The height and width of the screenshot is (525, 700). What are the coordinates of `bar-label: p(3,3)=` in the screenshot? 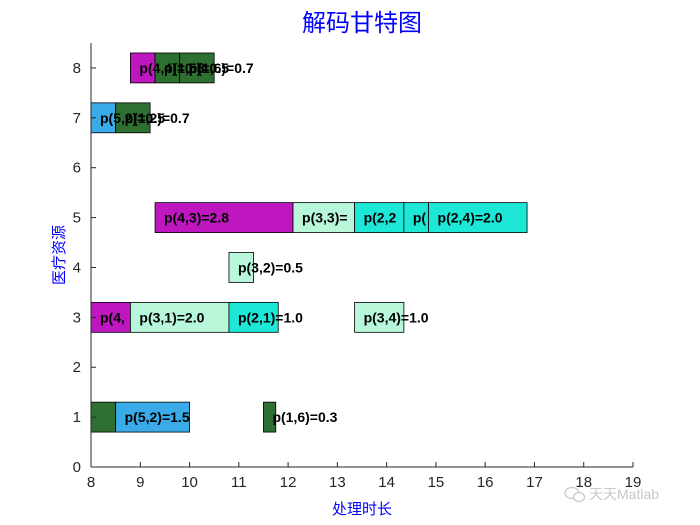 It's located at (325, 218).